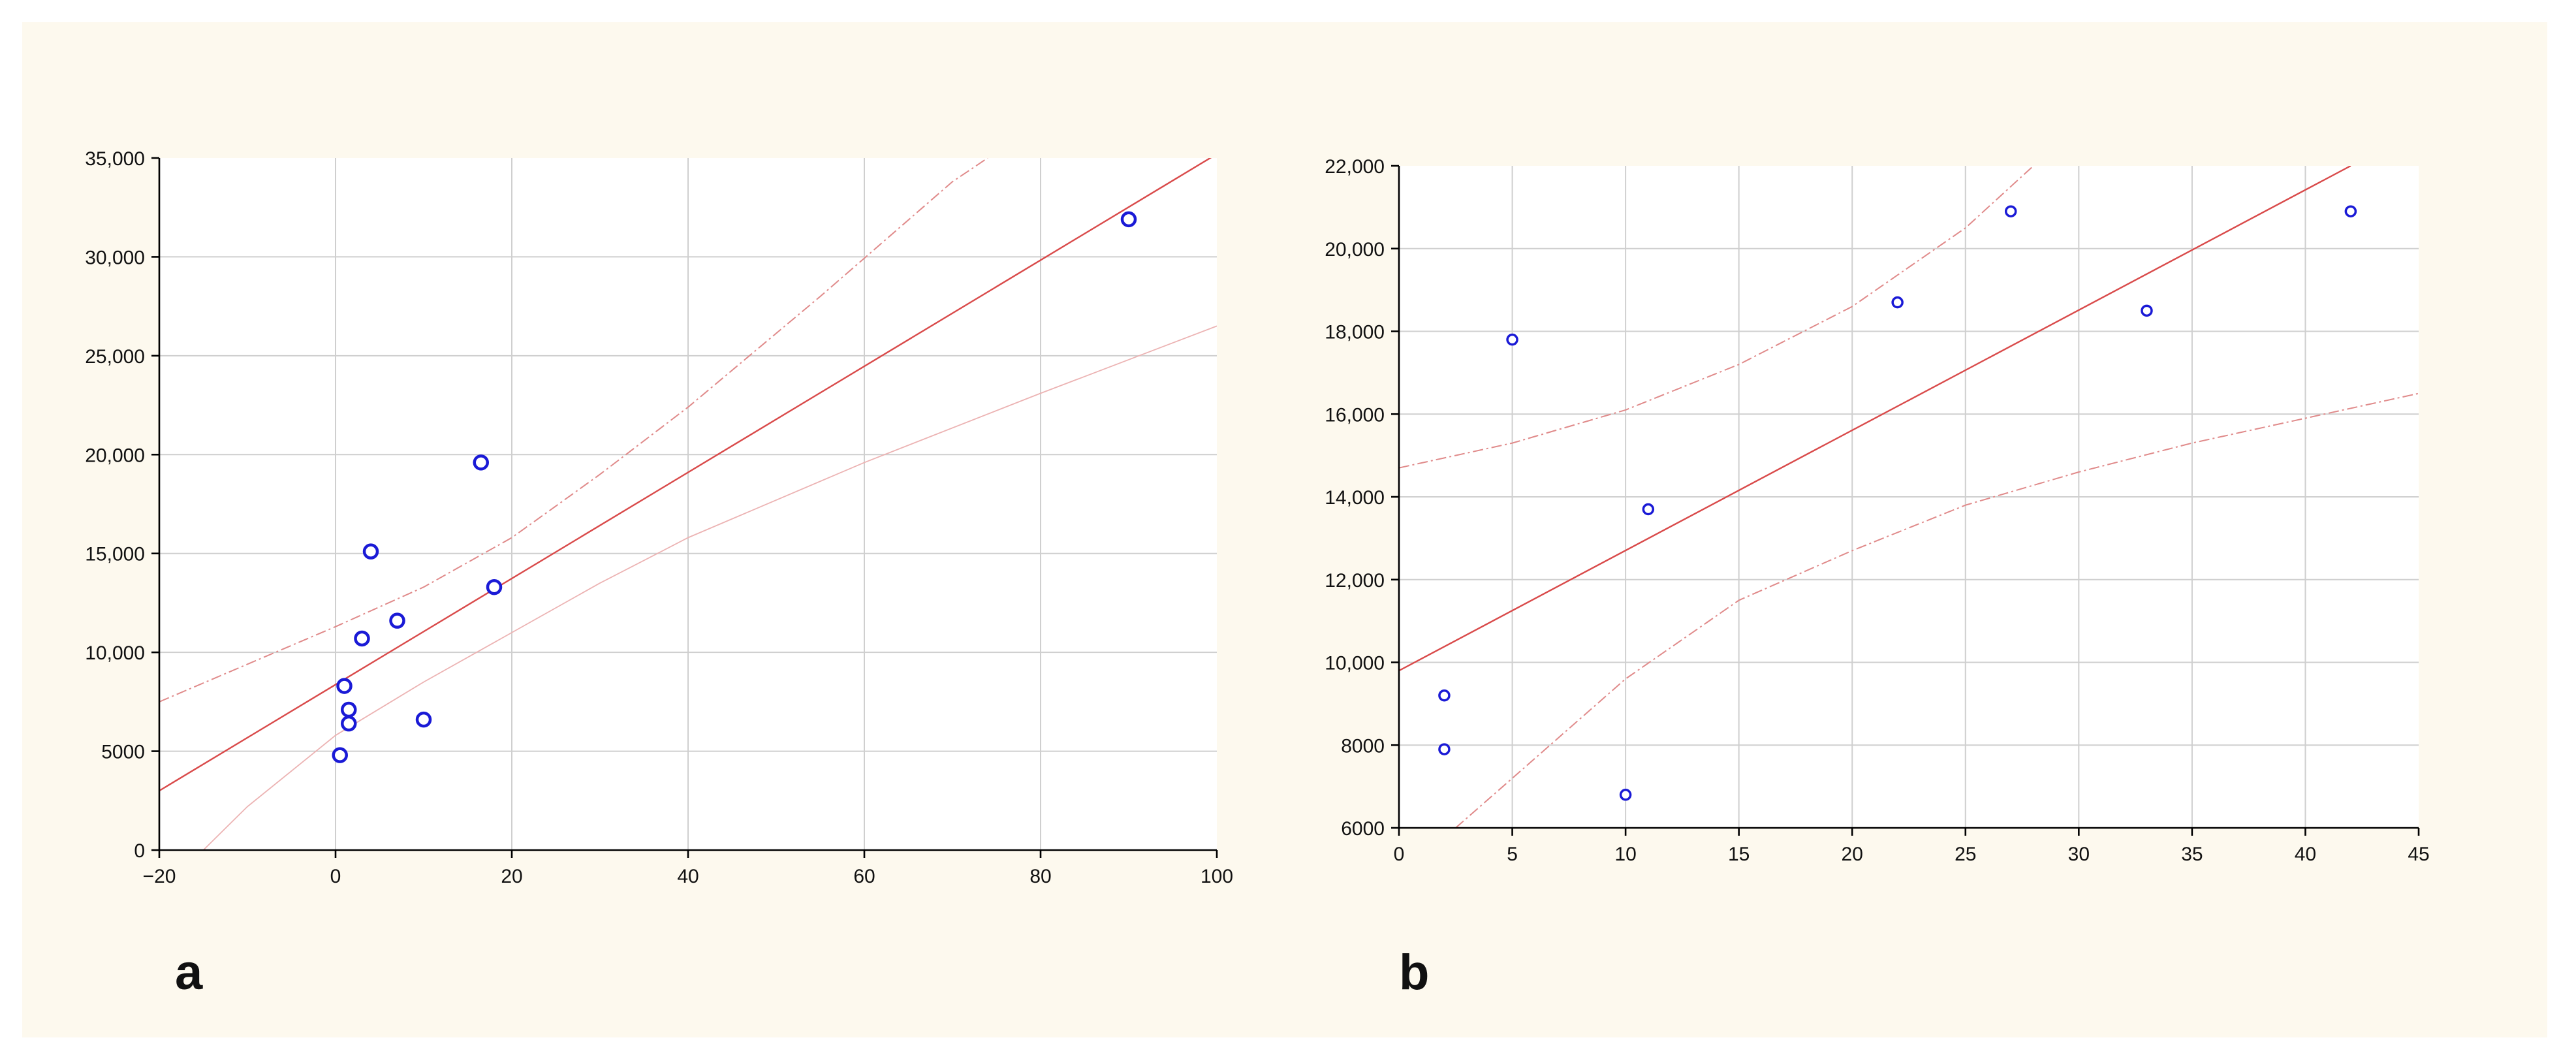 The width and height of the screenshot is (2576, 1059). Describe the element at coordinates (1363, 746) in the screenshot. I see `y-tick-label-b: 8000` at that location.